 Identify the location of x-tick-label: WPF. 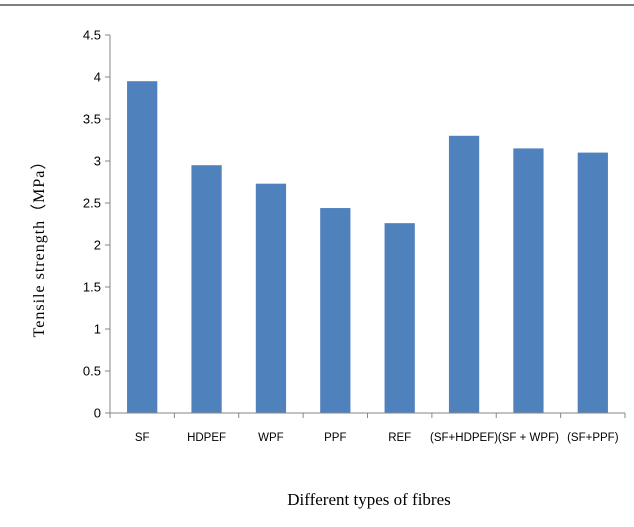
(271, 438).